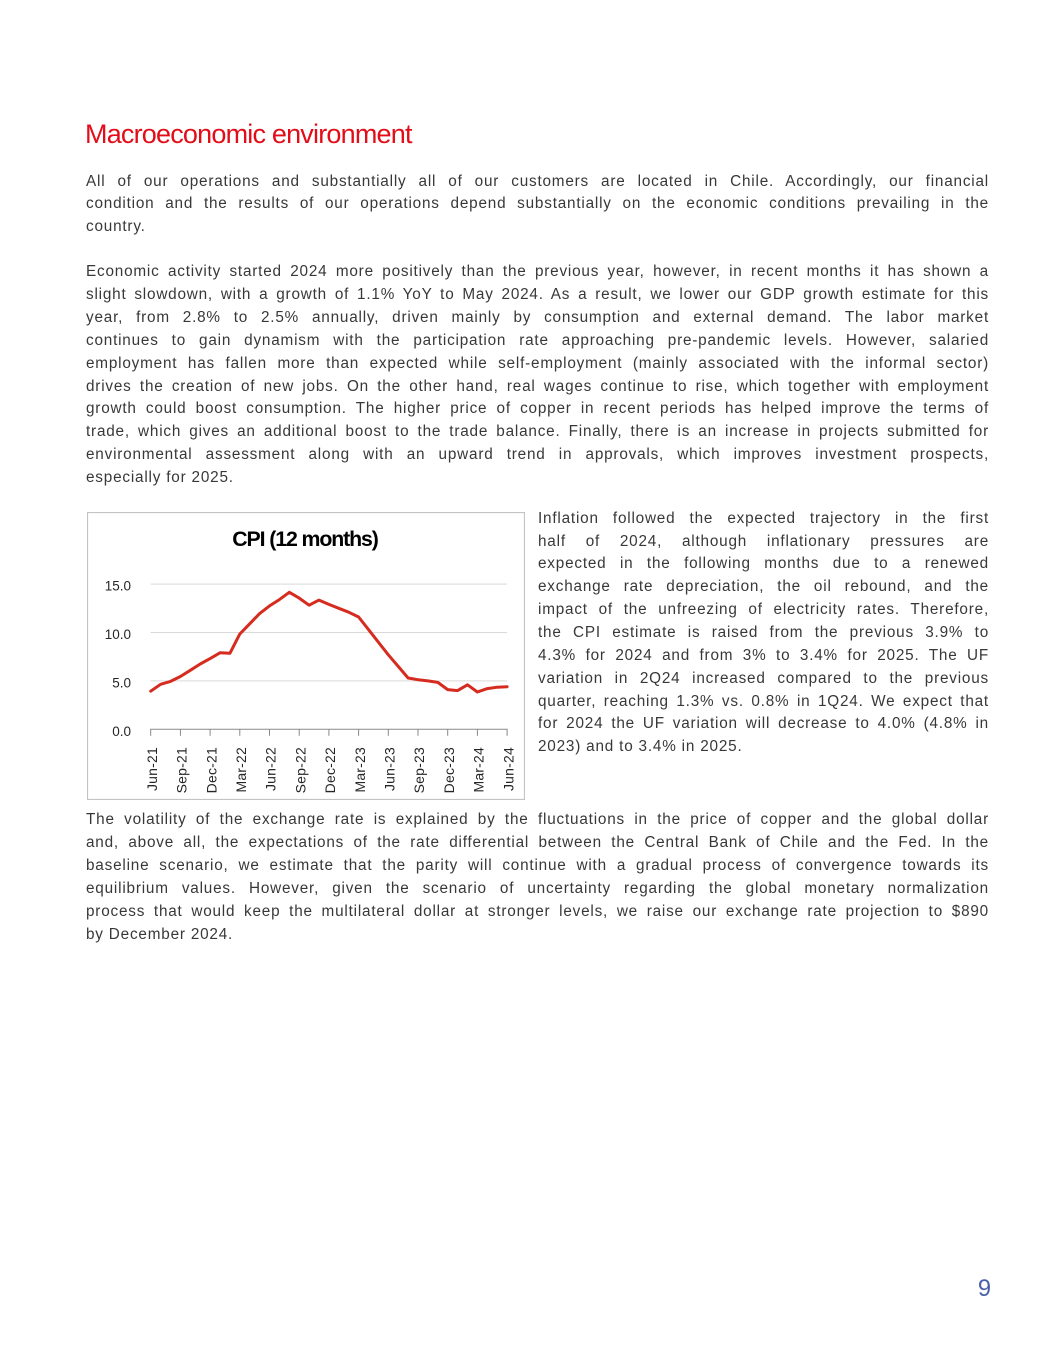 Image resolution: width=1055 pixels, height=1365 pixels. What do you see at coordinates (151, 768) in the screenshot?
I see `svg-text: Jun-21` at bounding box center [151, 768].